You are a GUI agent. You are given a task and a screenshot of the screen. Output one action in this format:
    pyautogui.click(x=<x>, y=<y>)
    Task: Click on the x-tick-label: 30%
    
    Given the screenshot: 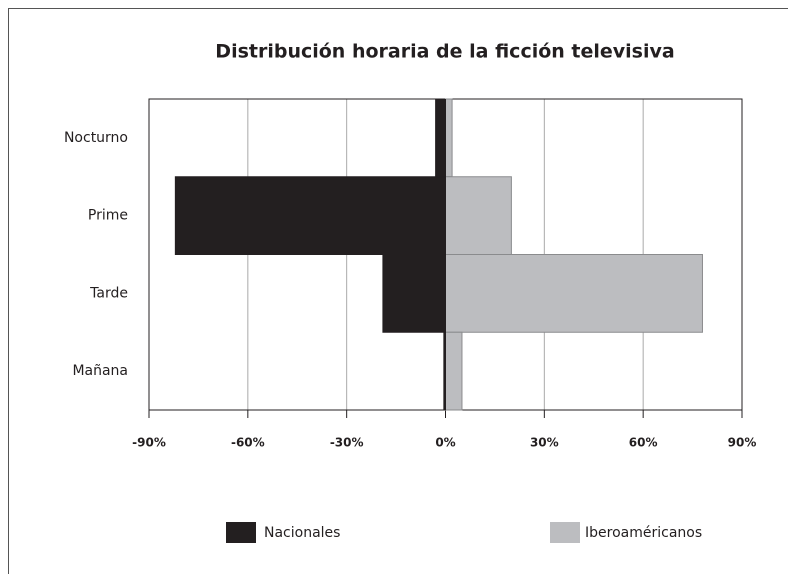 What is the action you would take?
    pyautogui.click(x=544, y=443)
    